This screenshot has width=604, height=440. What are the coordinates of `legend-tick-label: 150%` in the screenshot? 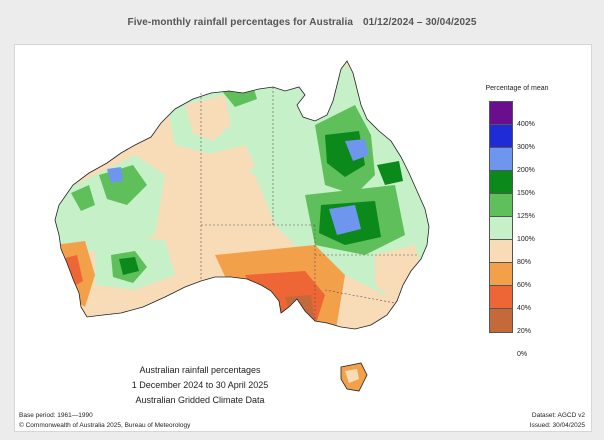 It's located at (526, 193).